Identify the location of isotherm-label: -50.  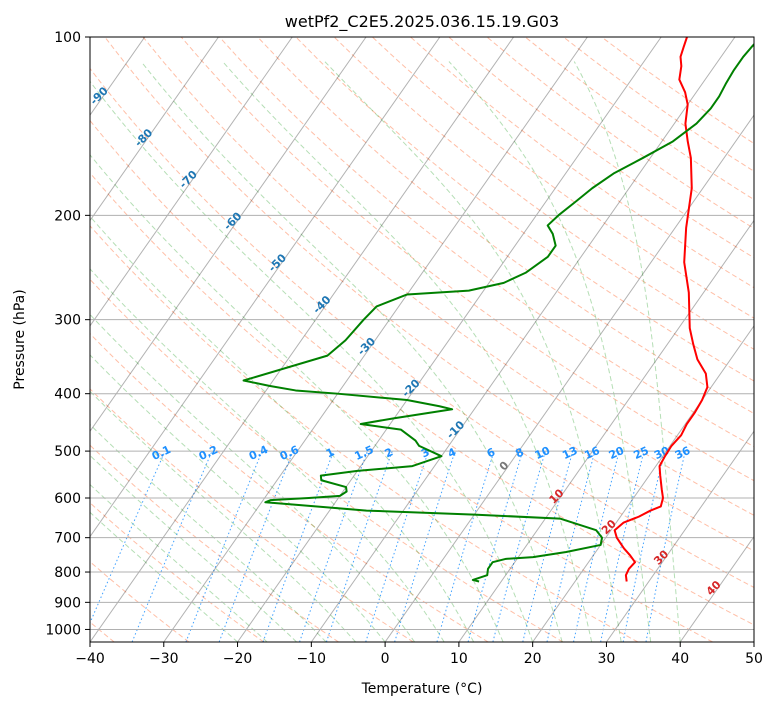
(277, 262).